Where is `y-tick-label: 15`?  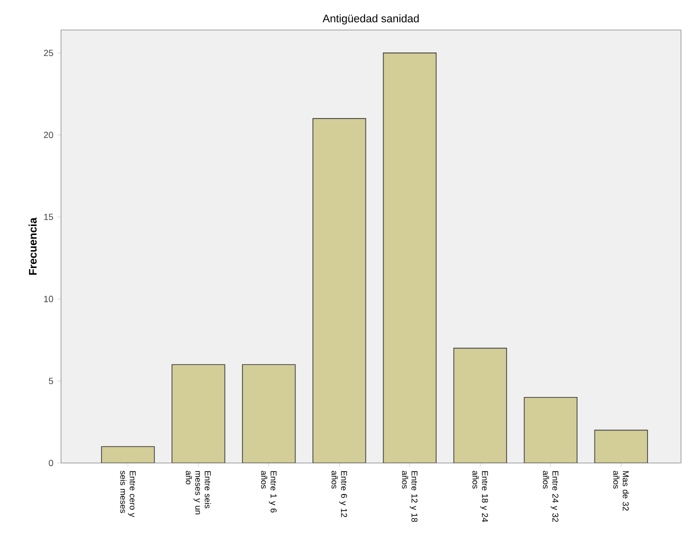
y-tick-label: 15 is located at coordinates (49, 217).